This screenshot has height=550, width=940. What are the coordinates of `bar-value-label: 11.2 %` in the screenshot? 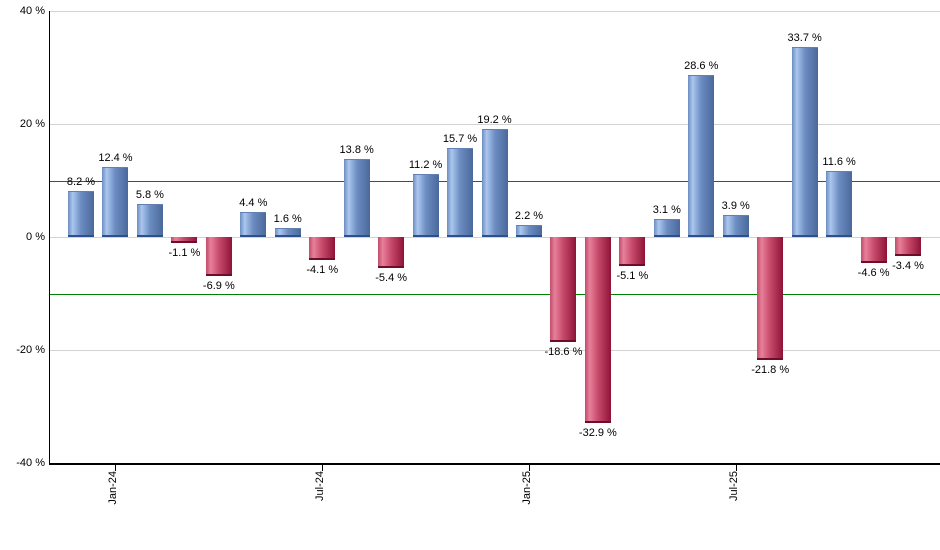 It's located at (425, 164).